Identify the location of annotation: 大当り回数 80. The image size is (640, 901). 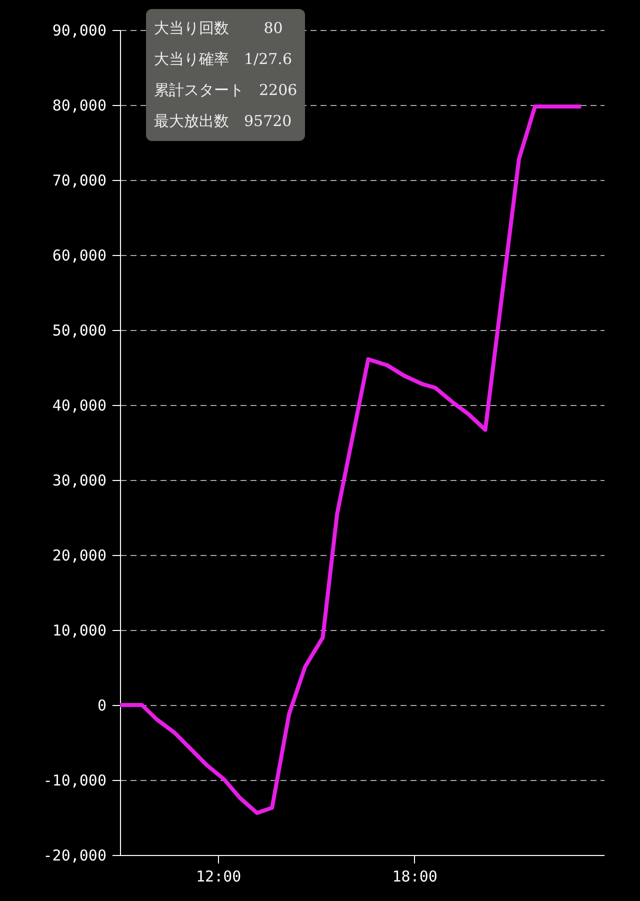
(219, 28).